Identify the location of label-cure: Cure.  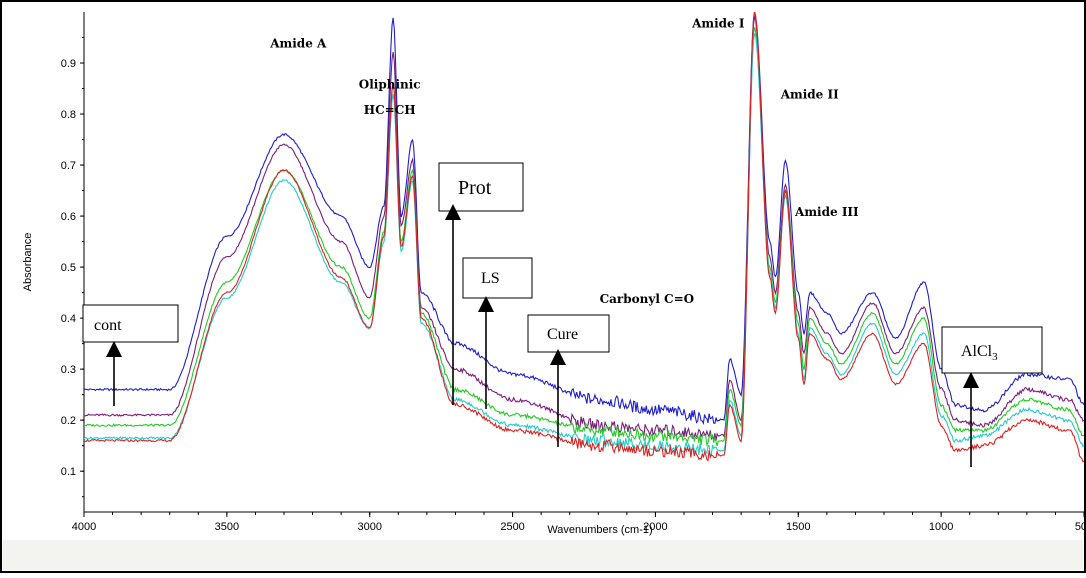
(568, 333).